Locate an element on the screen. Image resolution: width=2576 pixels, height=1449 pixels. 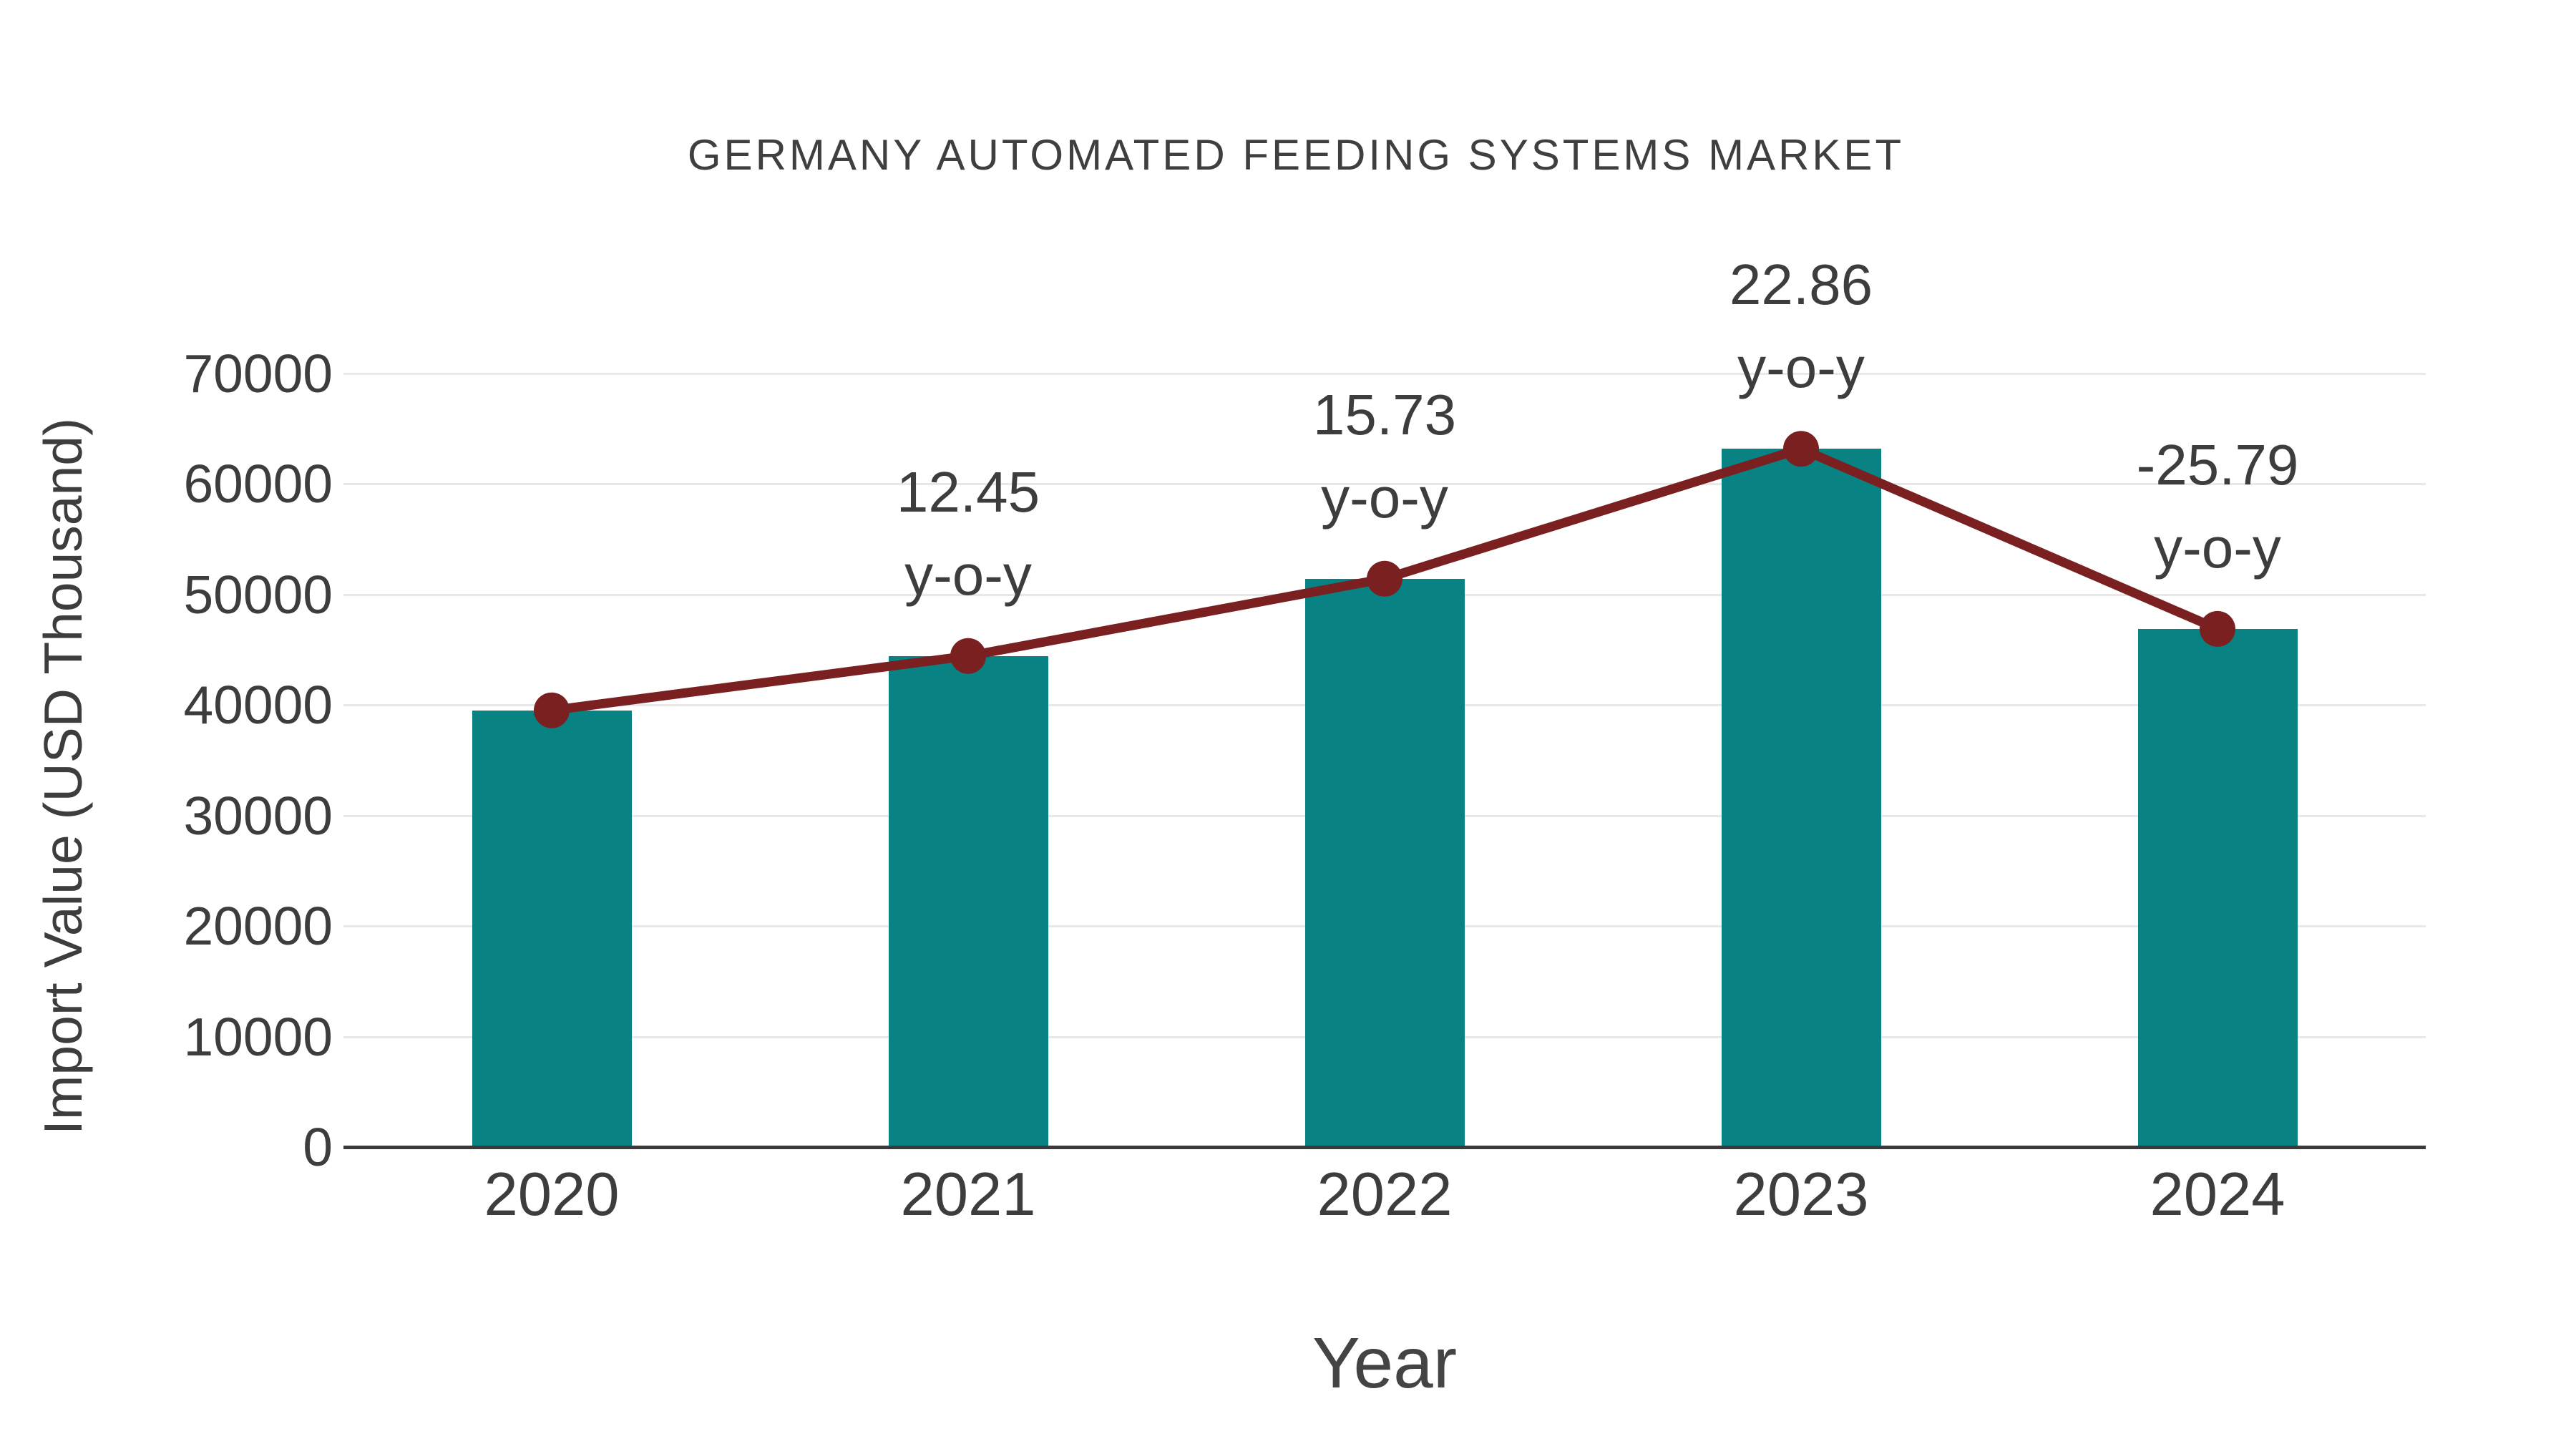
y-tick-label-0: 0 is located at coordinates (318, 1147).